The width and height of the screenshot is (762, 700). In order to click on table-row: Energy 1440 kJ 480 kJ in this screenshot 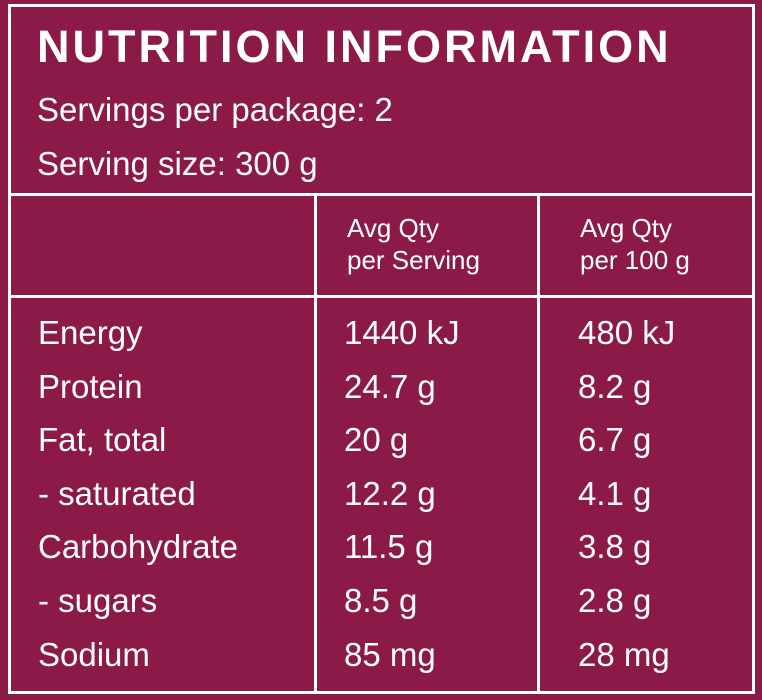, I will do `click(381, 334)`.